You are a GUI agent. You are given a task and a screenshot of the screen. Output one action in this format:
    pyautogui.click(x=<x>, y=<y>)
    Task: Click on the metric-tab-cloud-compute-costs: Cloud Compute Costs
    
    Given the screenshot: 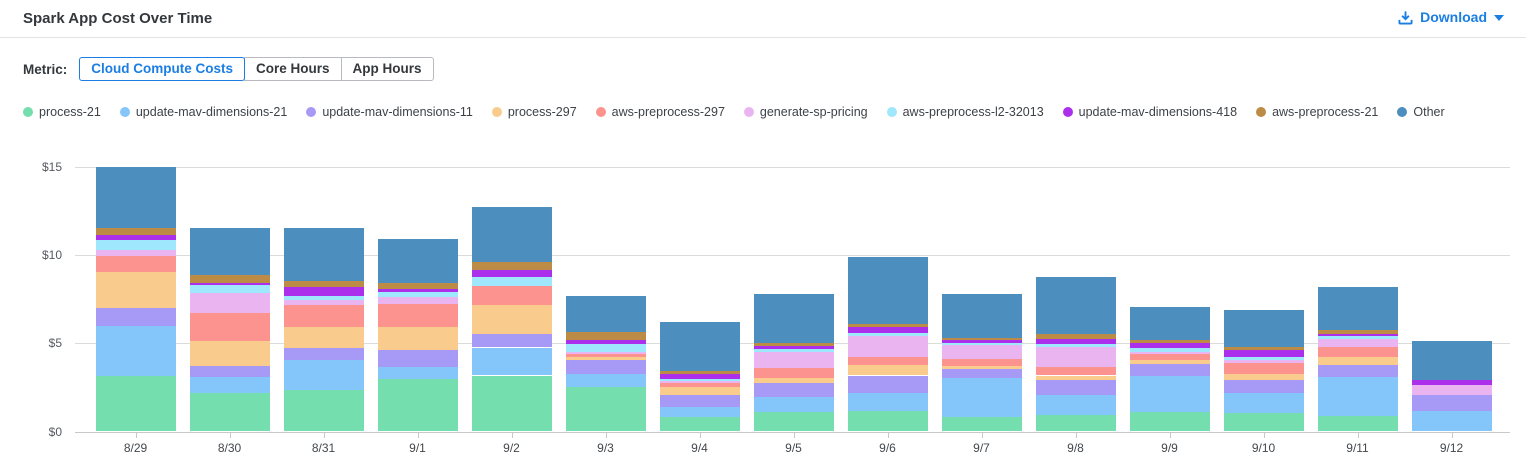 What is the action you would take?
    pyautogui.click(x=162, y=69)
    